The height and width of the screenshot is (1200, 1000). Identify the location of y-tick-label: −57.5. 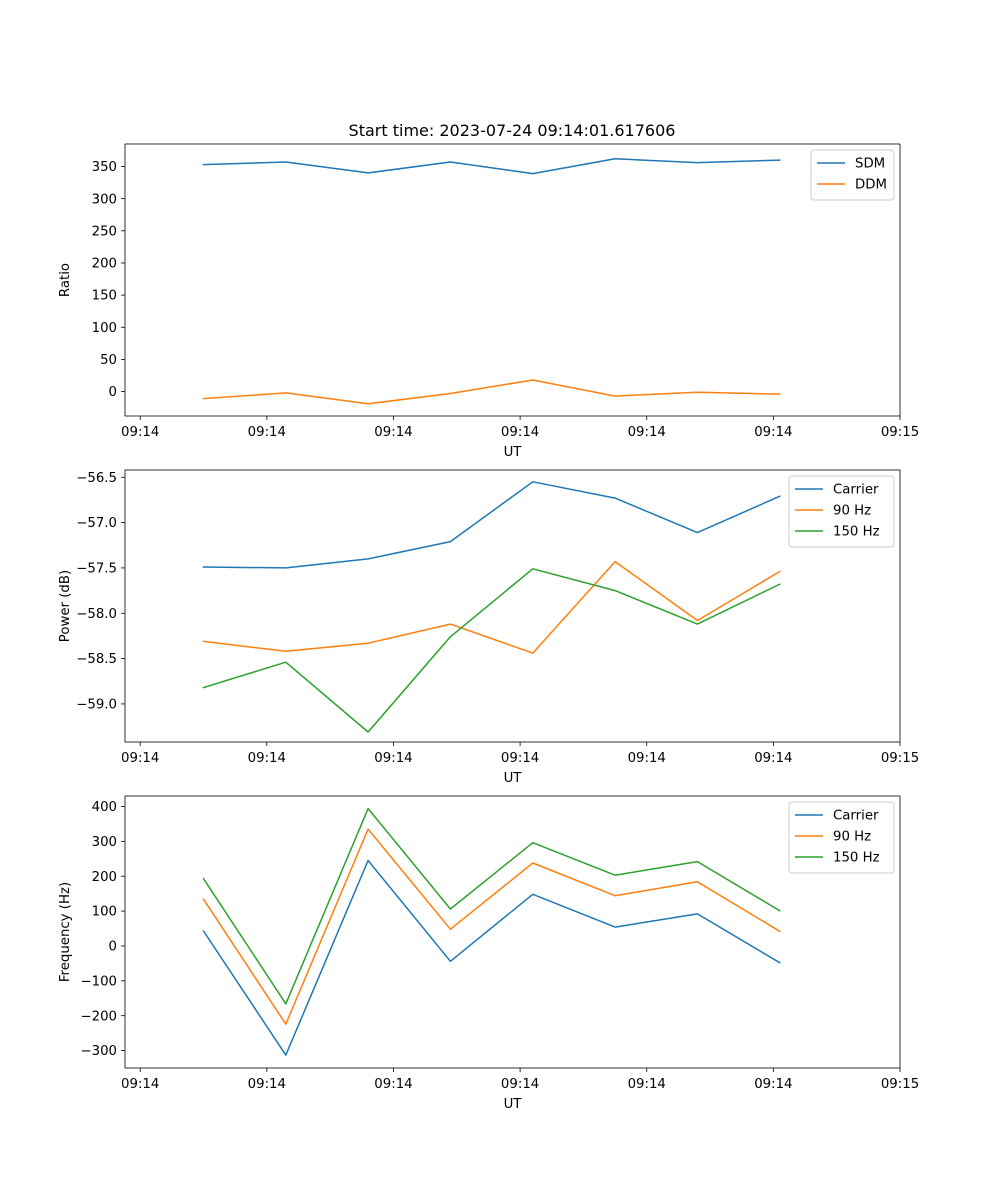
(96, 569).